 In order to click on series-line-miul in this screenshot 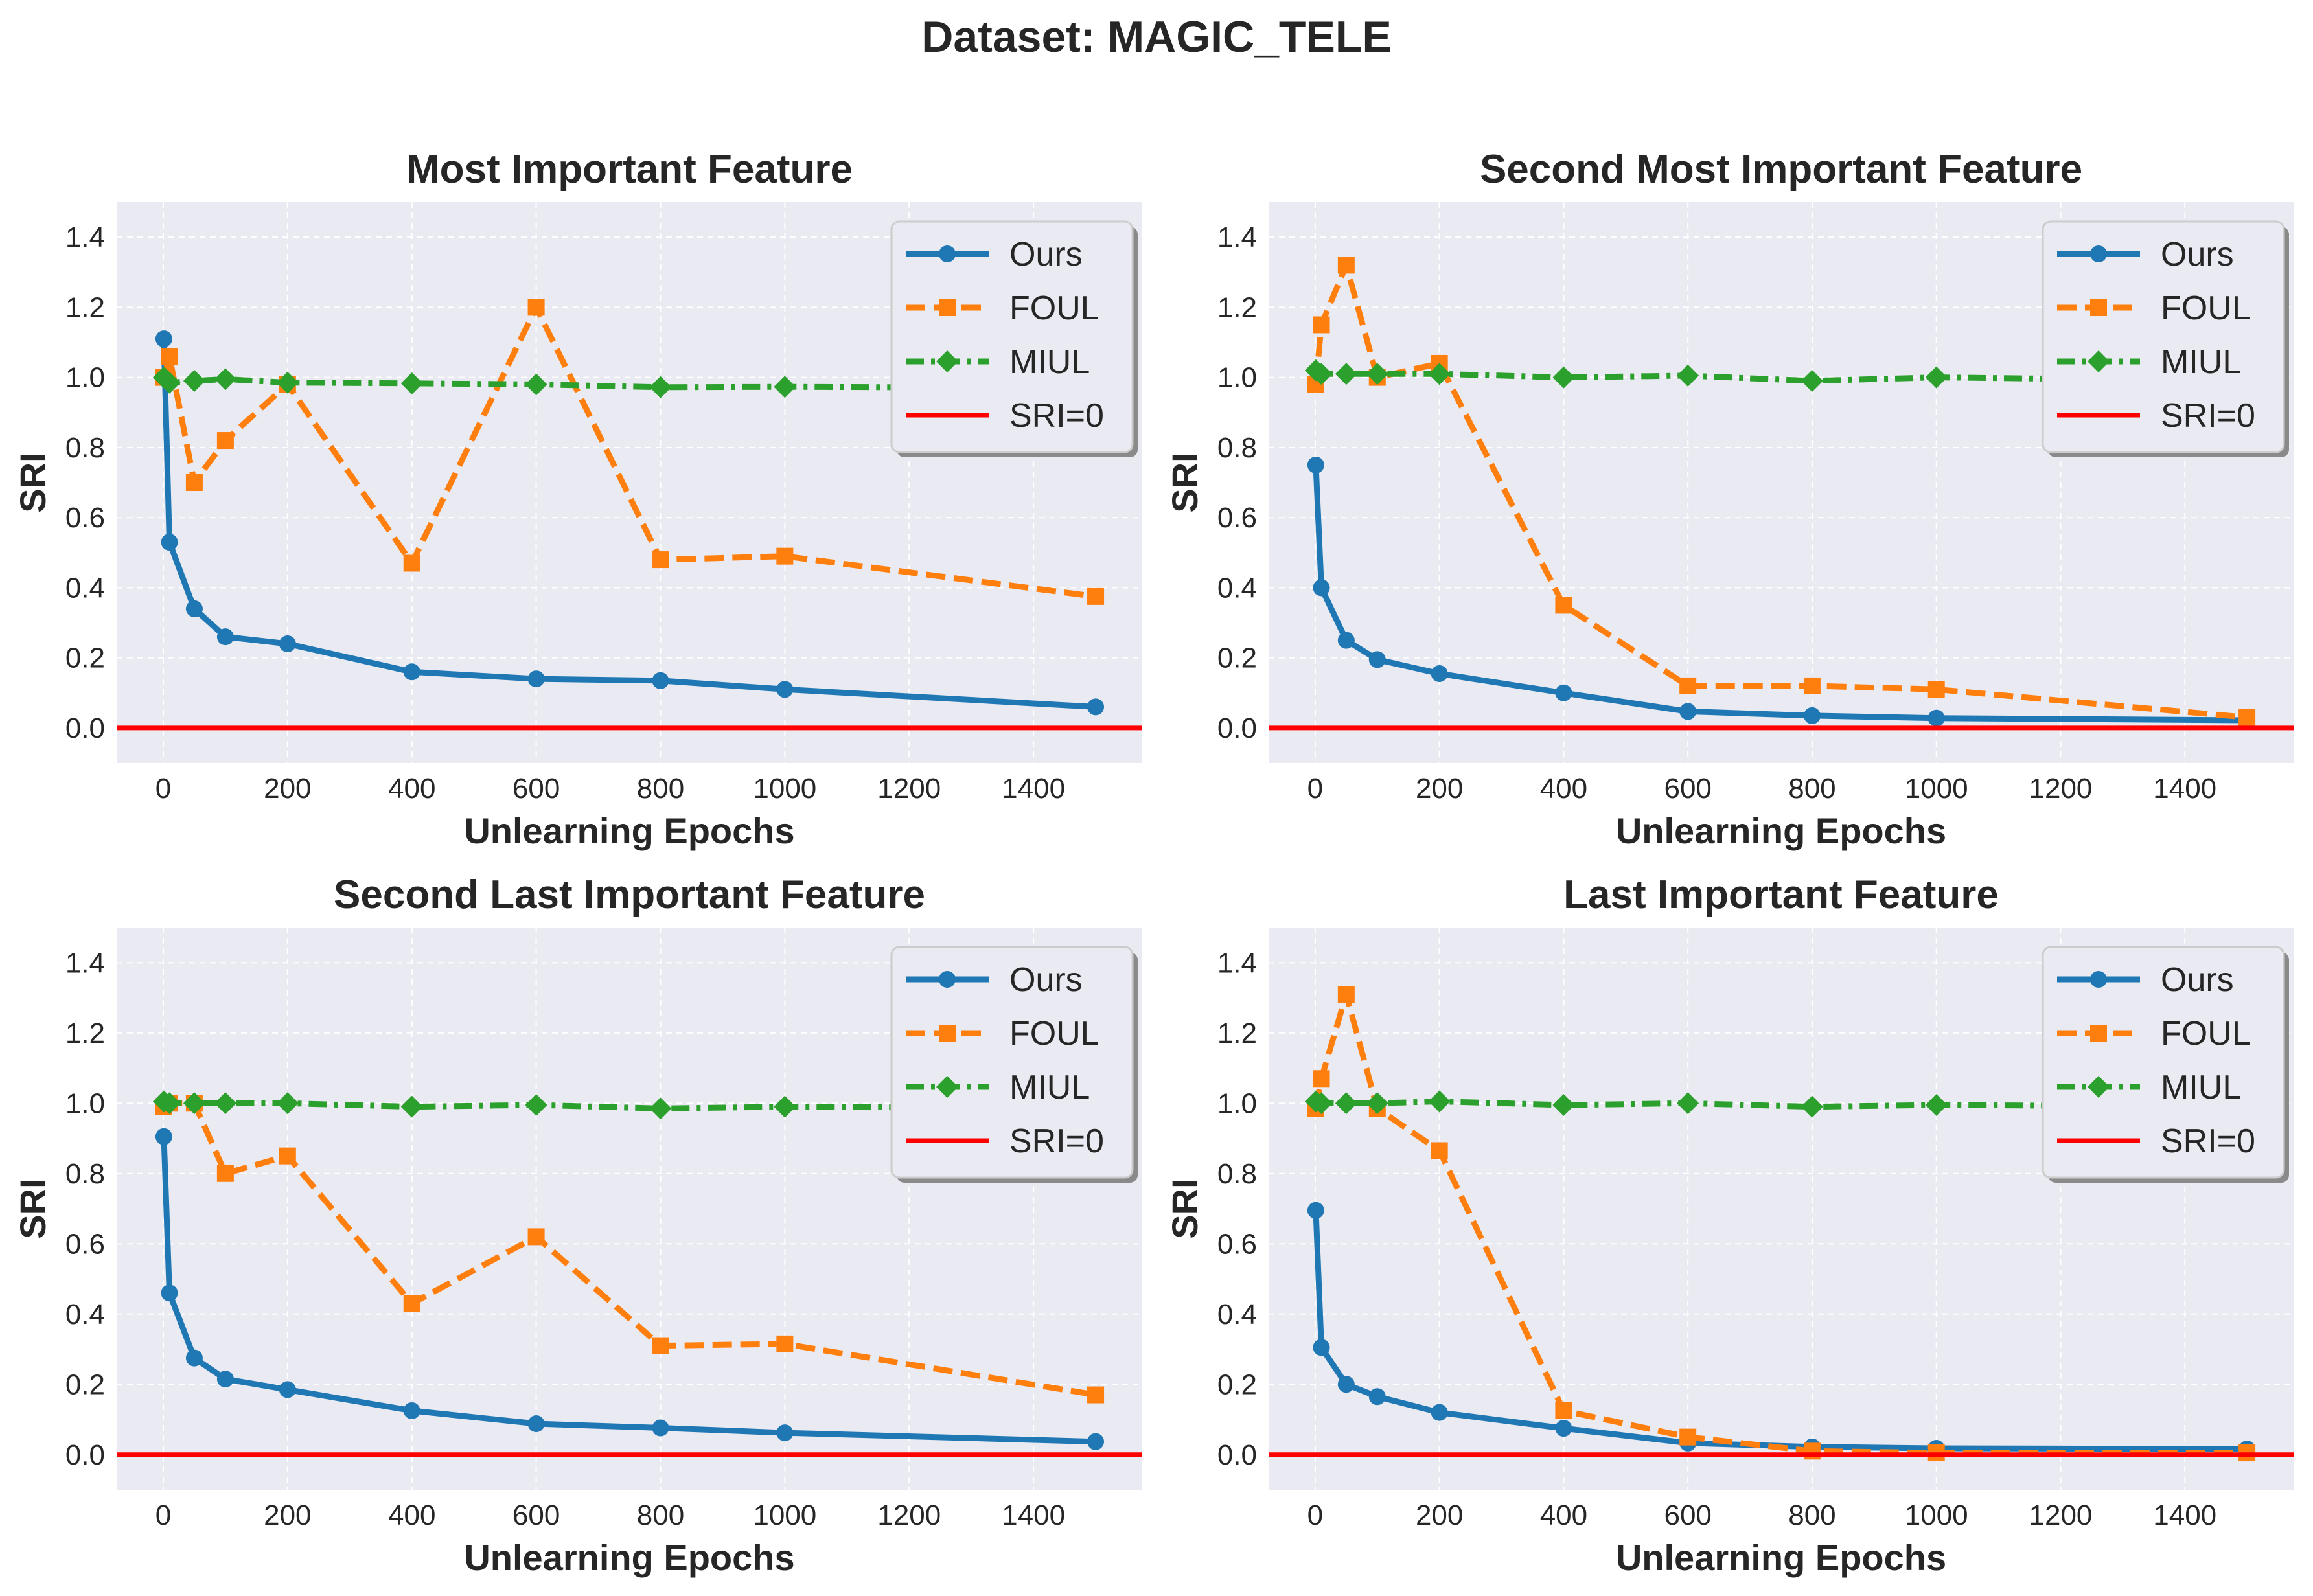, I will do `click(629, 383)`.